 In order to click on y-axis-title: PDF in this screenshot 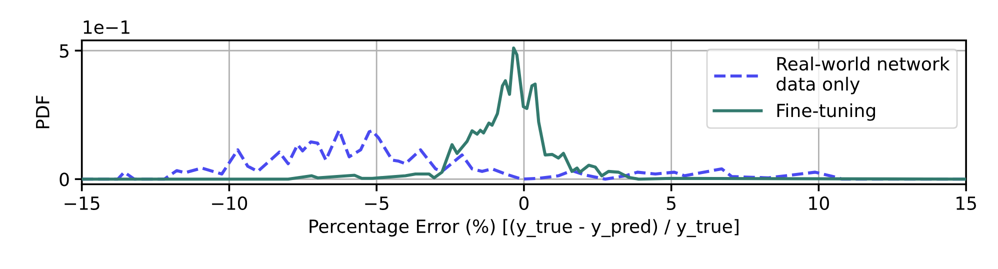, I will do `click(43, 112)`.